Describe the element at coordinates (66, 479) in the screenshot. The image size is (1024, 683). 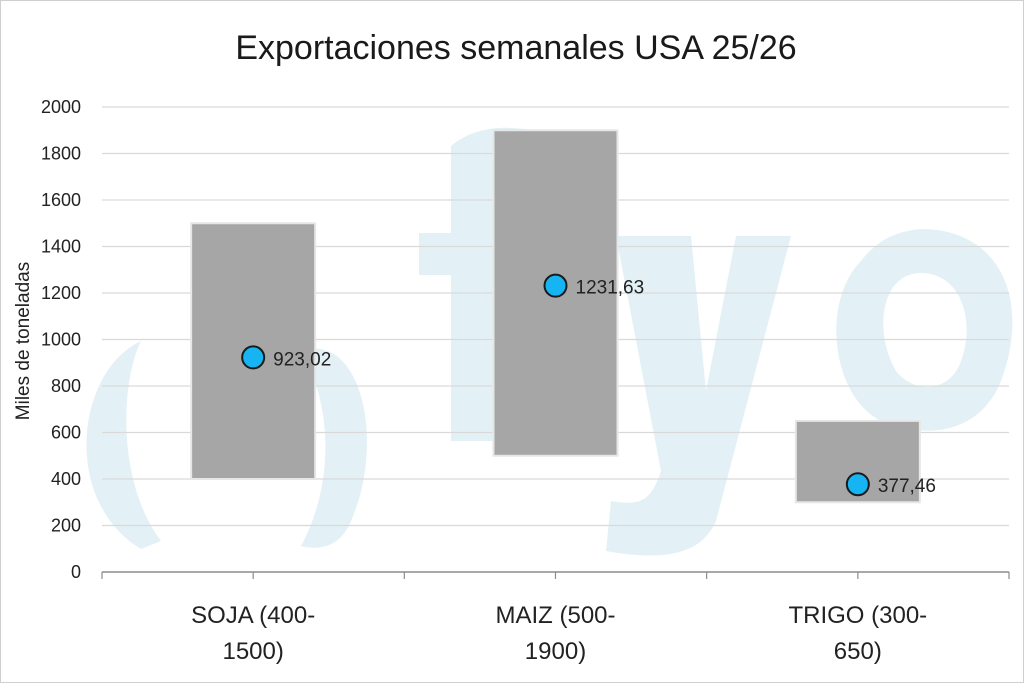
I see `y-tick-label: 400` at that location.